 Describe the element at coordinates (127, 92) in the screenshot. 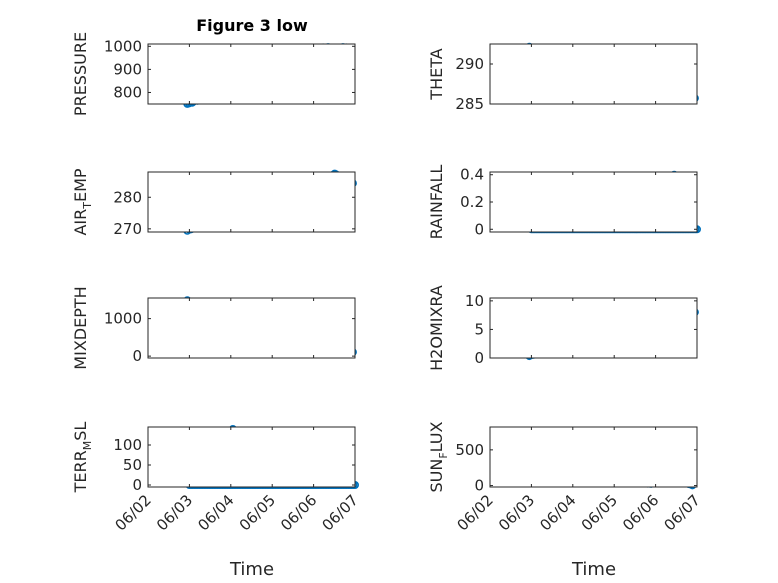

I see `y-tick-label: 800` at that location.